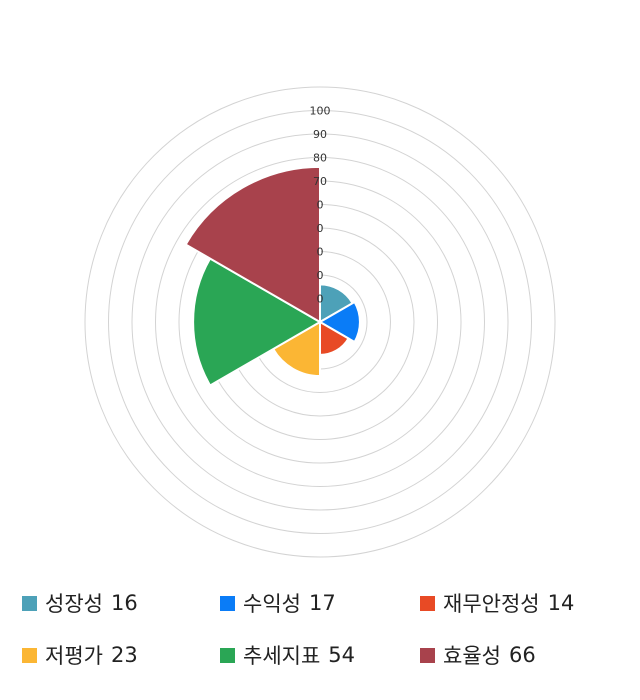  I want to click on legend-value: 17, so click(322, 603).